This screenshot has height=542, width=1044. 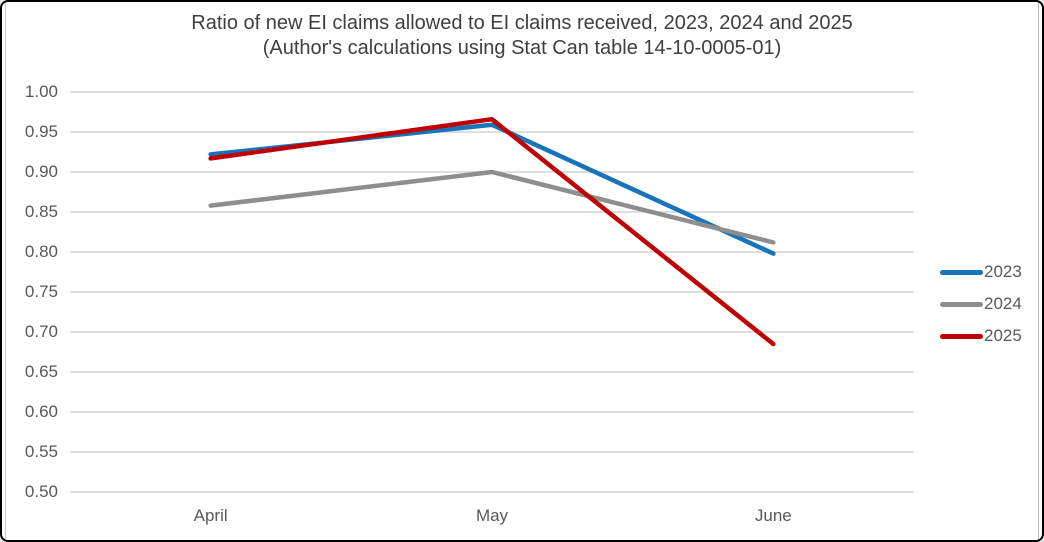 I want to click on legend-label-2024: 2024, so click(x=1003, y=303).